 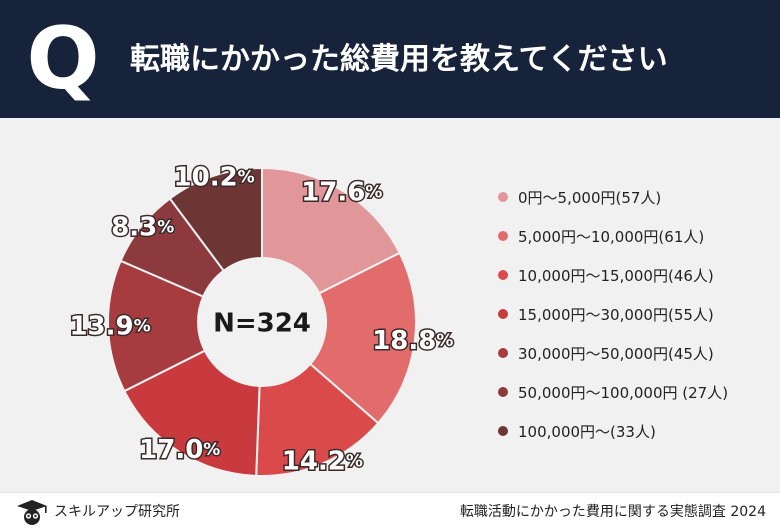 What do you see at coordinates (612, 512) in the screenshot?
I see `source-note: 転職活動にかかった費用に関する実態調査 2024` at bounding box center [612, 512].